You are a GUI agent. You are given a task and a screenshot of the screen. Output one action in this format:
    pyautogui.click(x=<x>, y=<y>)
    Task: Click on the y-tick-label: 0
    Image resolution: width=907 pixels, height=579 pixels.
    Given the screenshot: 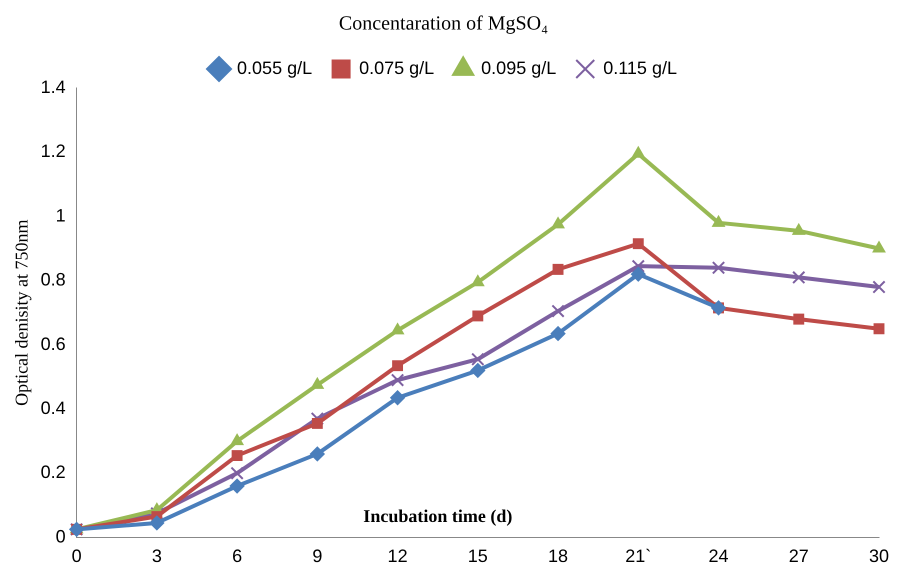 What is the action you would take?
    pyautogui.click(x=61, y=536)
    